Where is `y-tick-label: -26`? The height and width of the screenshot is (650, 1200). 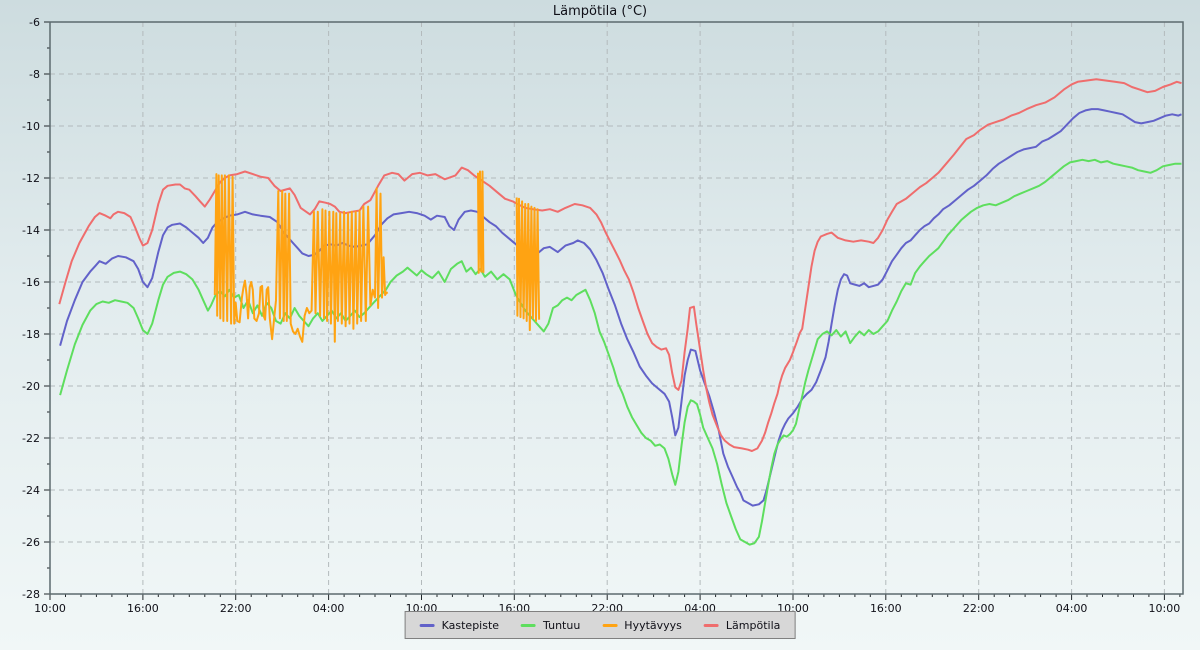 y-tick-label: -26 is located at coordinates (31, 542).